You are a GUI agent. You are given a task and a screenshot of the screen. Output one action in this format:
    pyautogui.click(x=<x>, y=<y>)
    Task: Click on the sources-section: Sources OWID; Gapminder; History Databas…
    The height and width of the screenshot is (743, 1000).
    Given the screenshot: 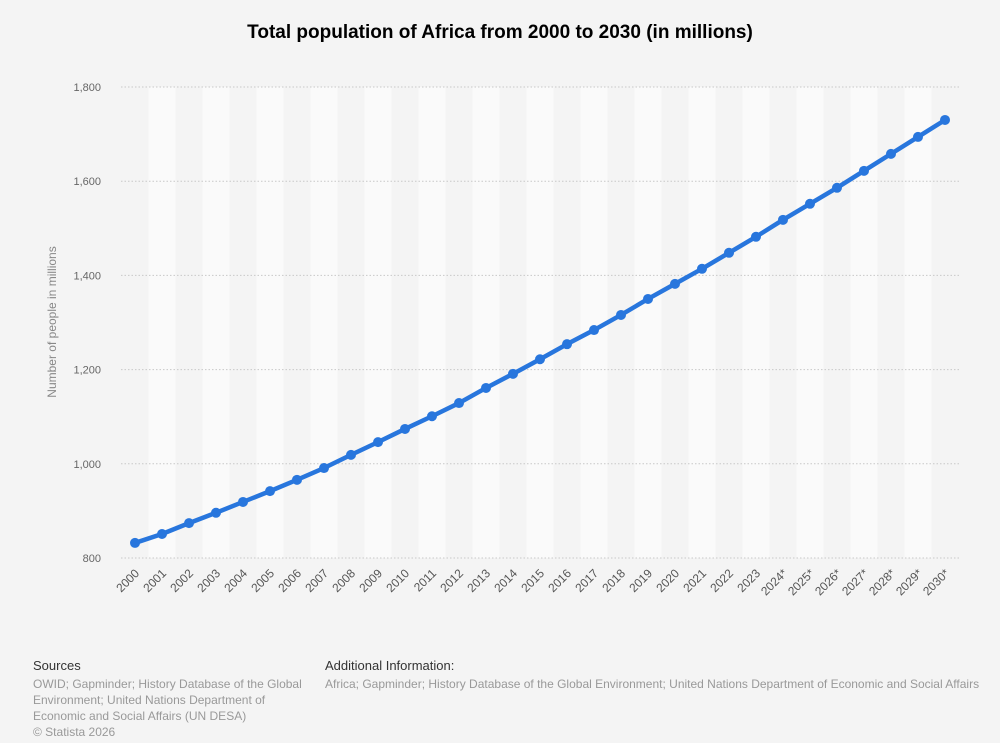 What is the action you would take?
    pyautogui.click(x=175, y=699)
    